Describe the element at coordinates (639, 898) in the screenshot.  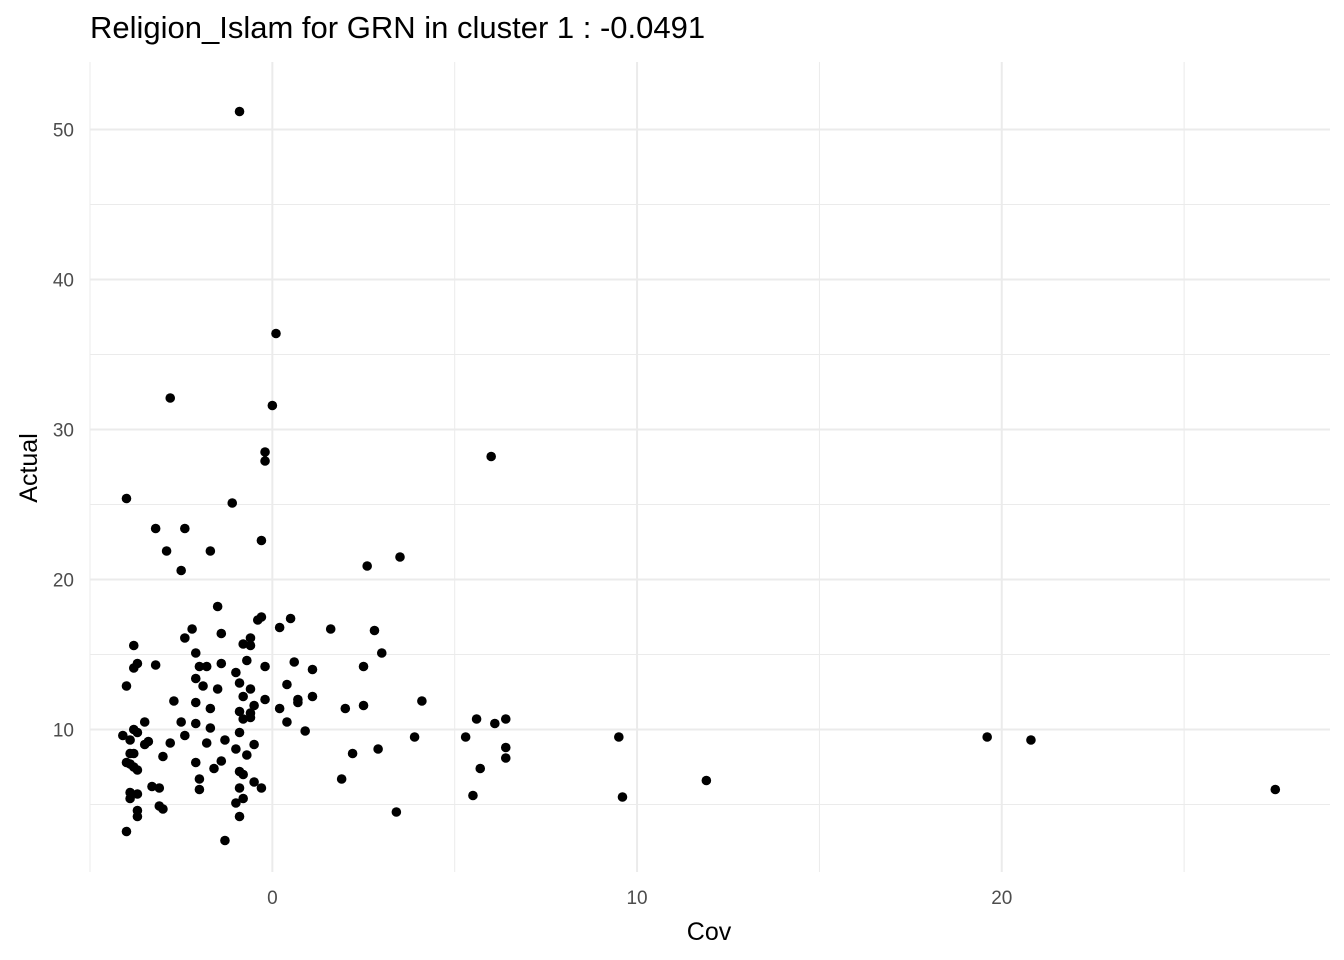
I see `x-axis-tick-labels: 0 10 20` at that location.